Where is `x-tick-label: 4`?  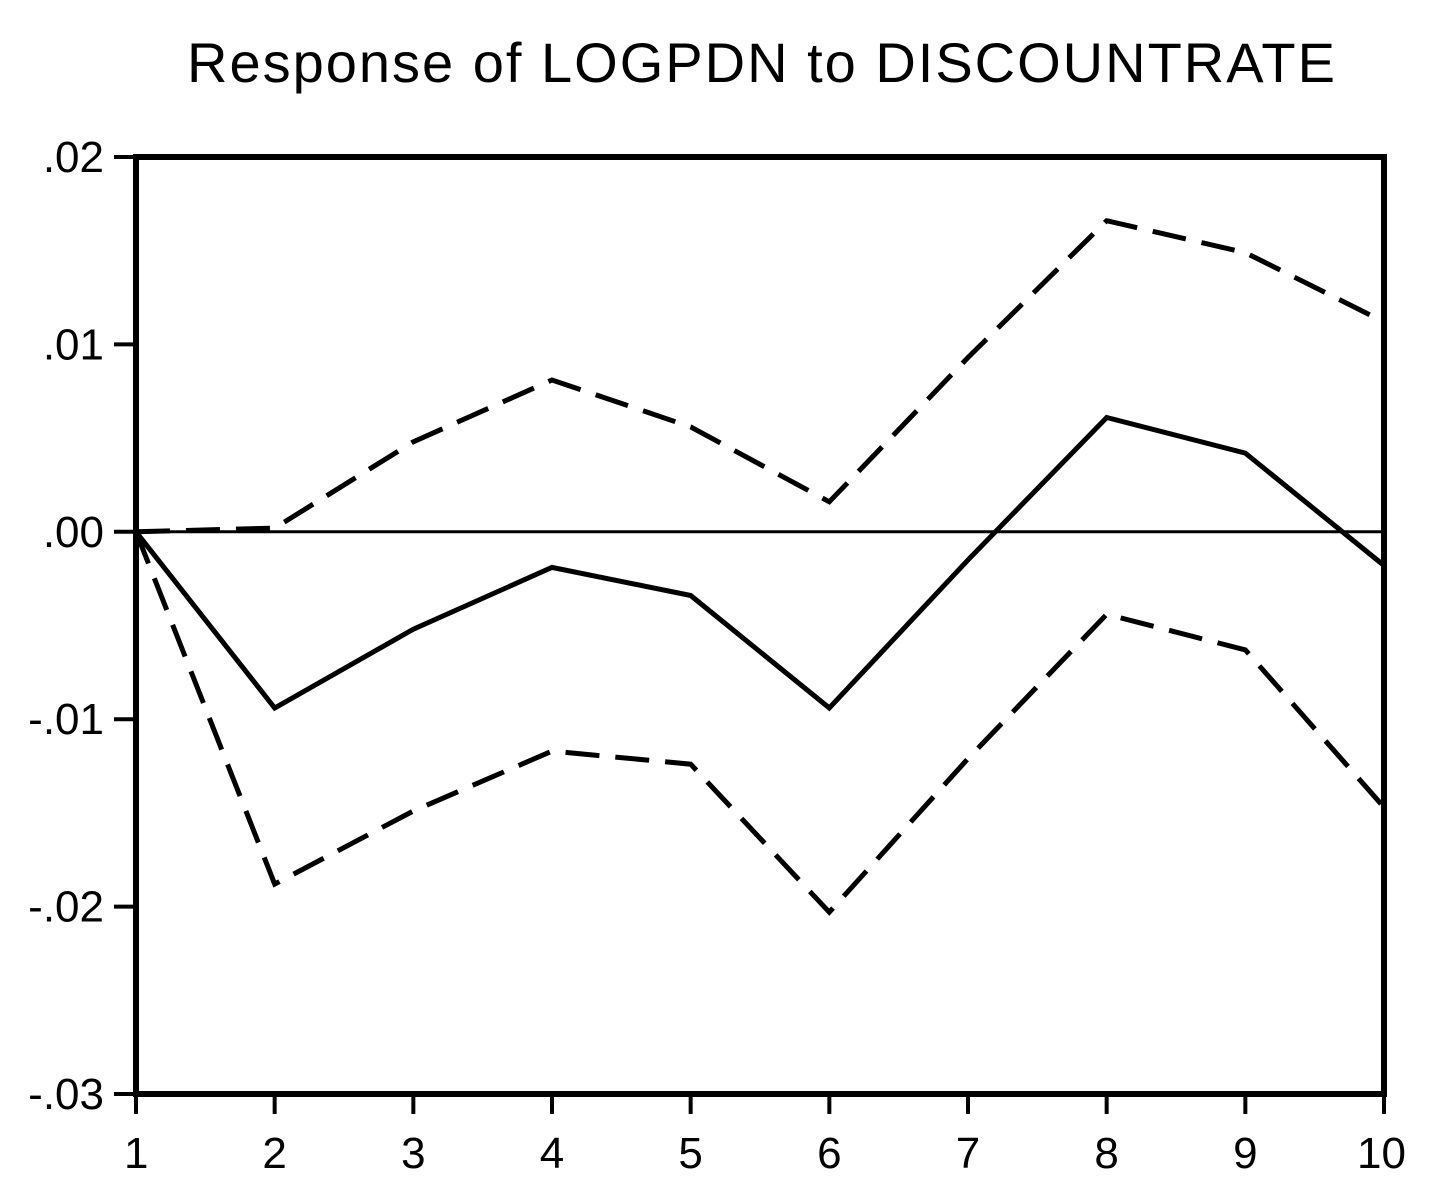 x-tick-label: 4 is located at coordinates (552, 1153).